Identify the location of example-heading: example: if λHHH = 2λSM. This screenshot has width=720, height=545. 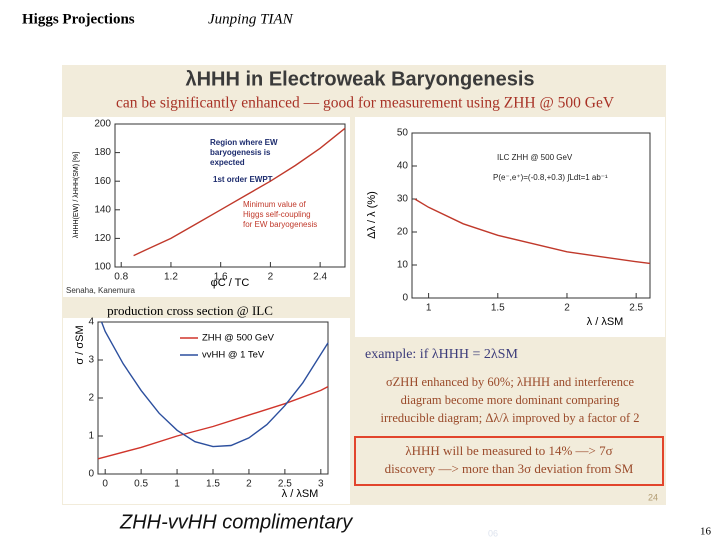
(441, 354).